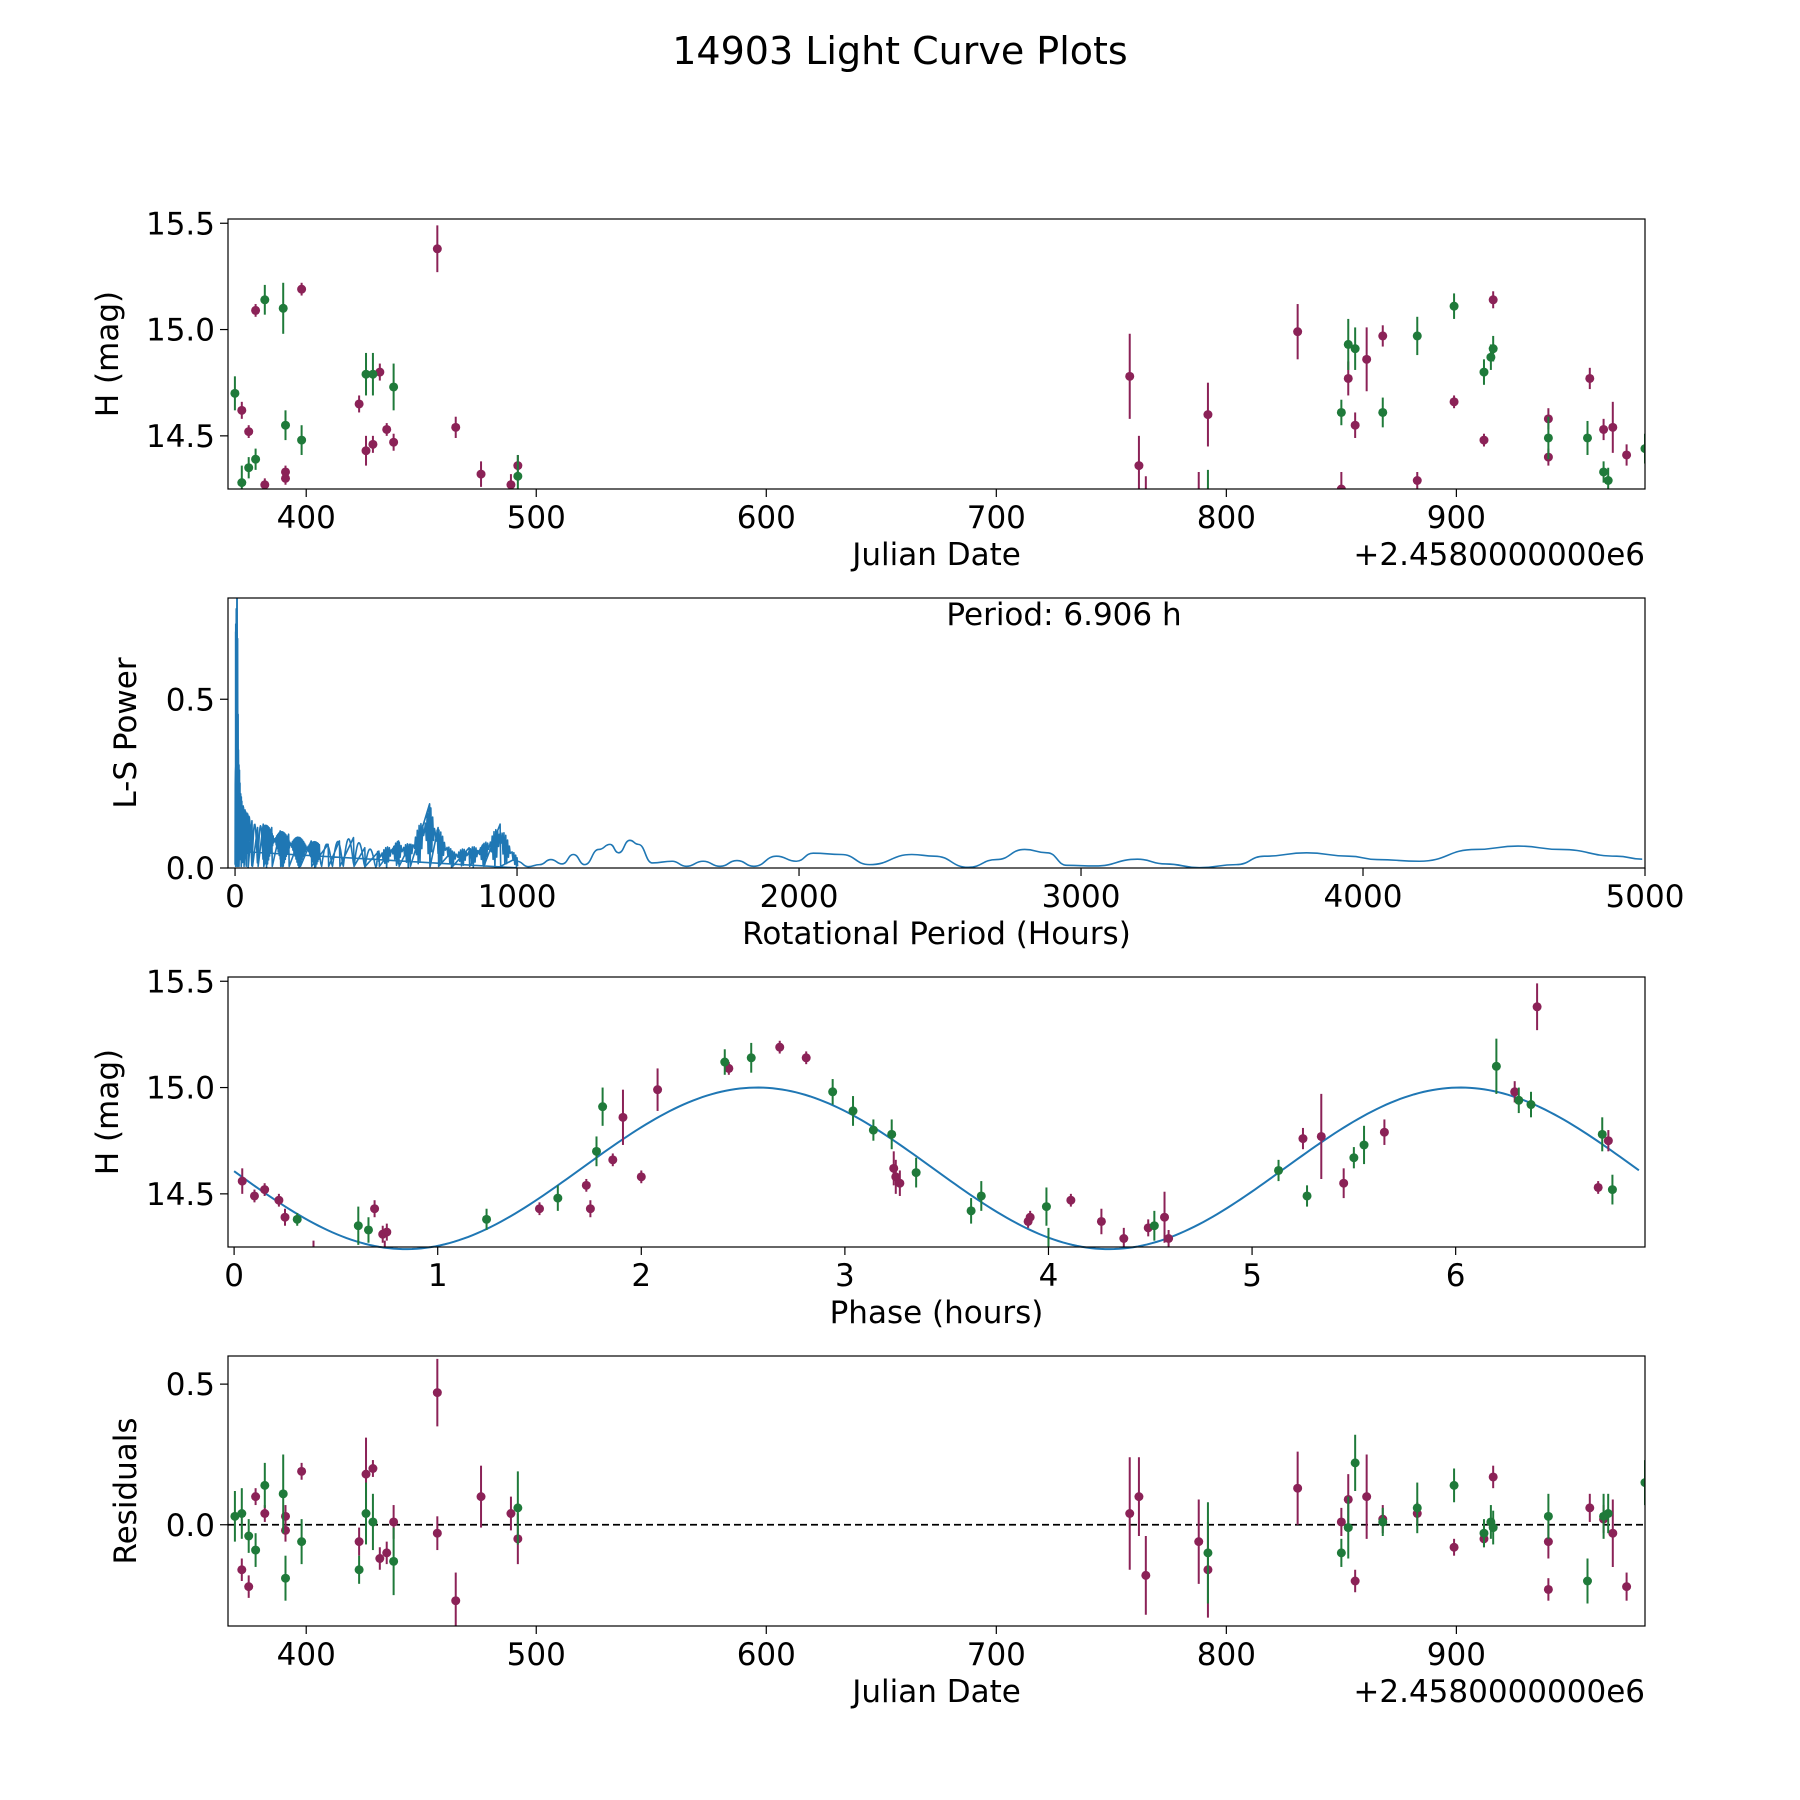  What do you see at coordinates (180, 437) in the screenshot?
I see `y-tick-label: 14.5` at bounding box center [180, 437].